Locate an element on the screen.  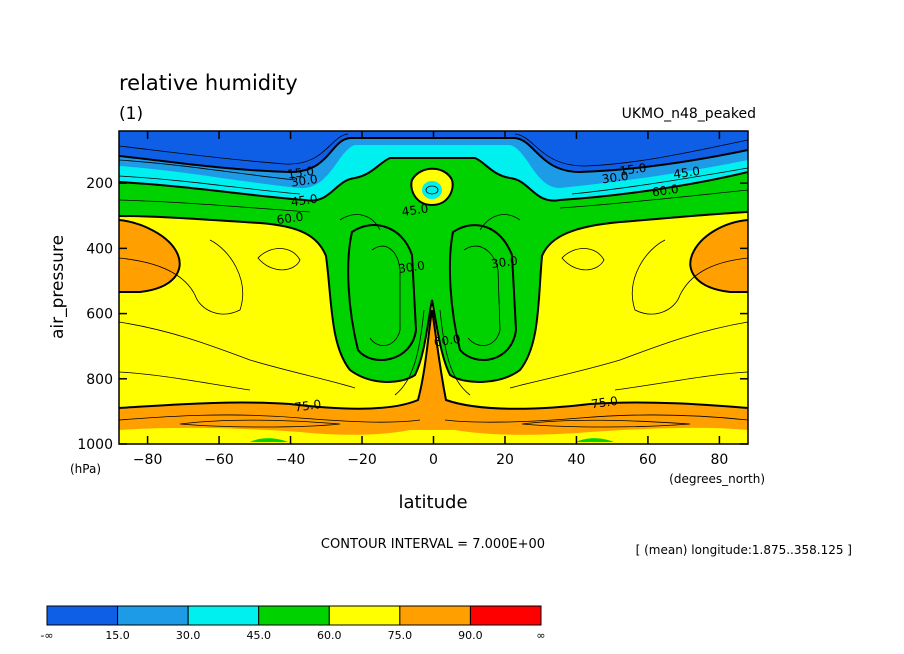
x-tick-label: −80 is located at coordinates (148, 460).